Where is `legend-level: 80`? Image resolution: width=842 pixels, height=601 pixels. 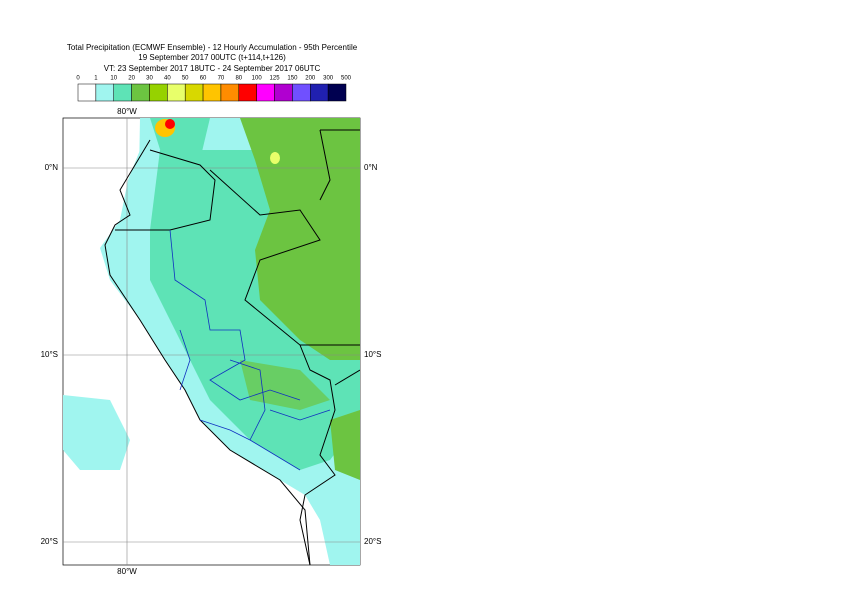
legend-level: 80 is located at coordinates (238, 79).